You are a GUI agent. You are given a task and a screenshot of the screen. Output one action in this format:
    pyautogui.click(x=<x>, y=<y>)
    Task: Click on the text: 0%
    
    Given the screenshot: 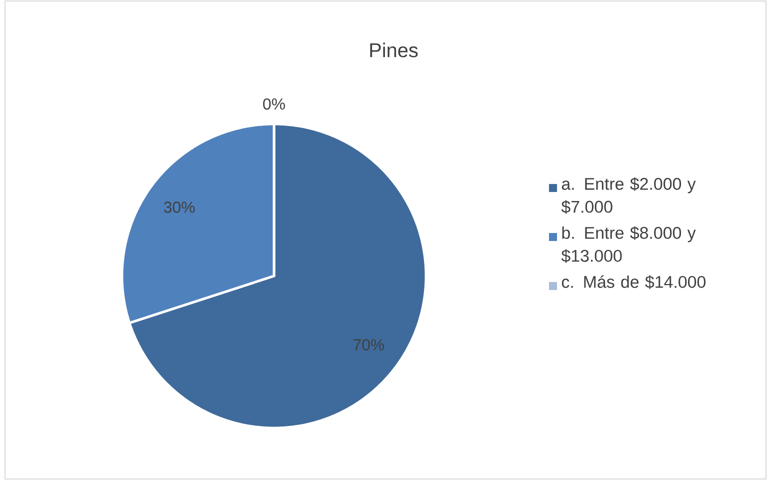 What is the action you would take?
    pyautogui.click(x=274, y=104)
    